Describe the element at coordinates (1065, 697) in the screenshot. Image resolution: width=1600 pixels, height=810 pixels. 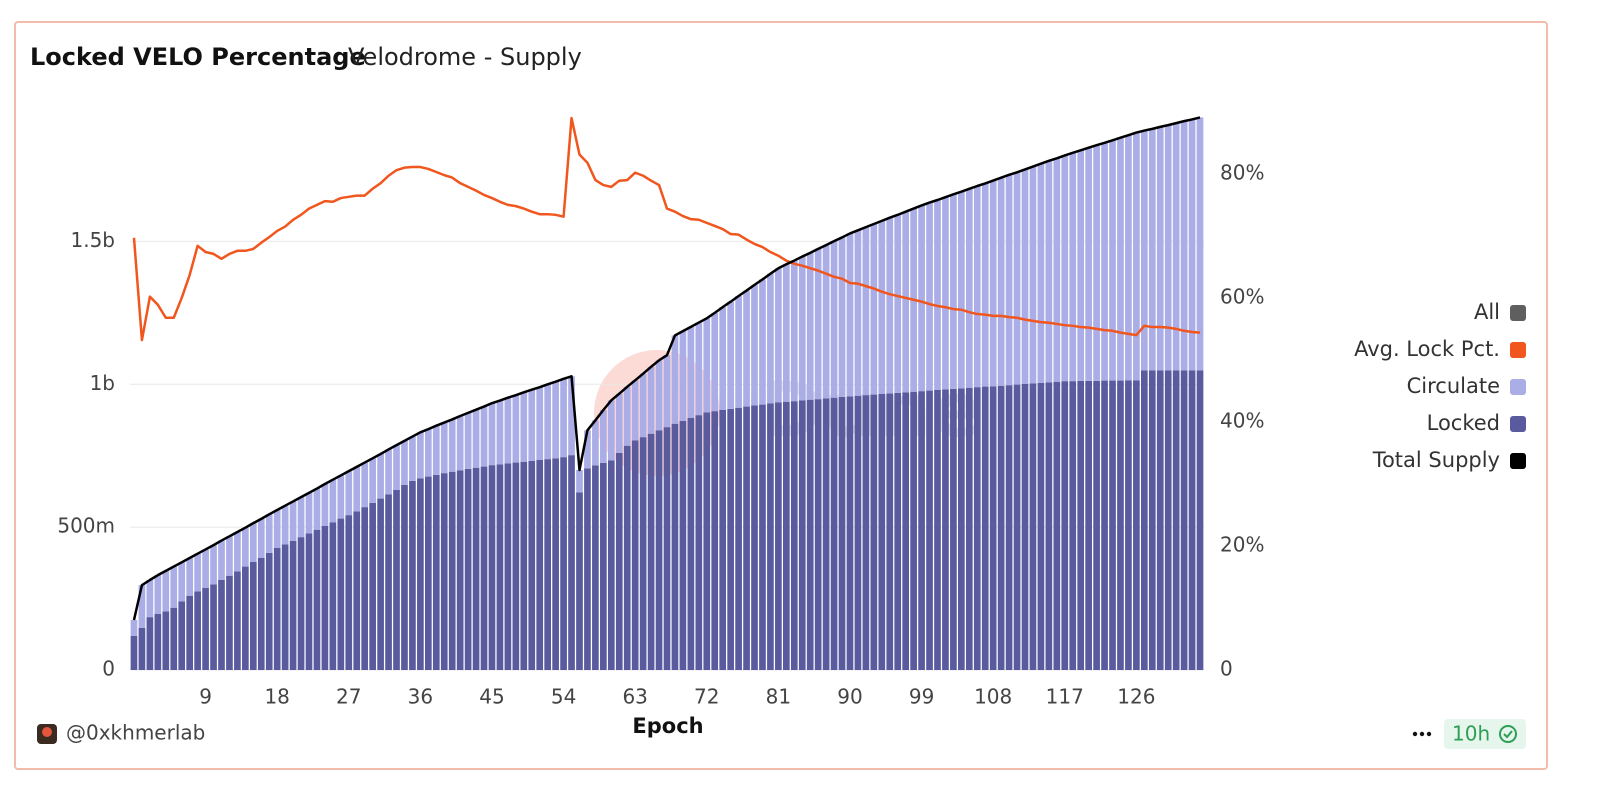
I see `x-tick-label: 117` at that location.